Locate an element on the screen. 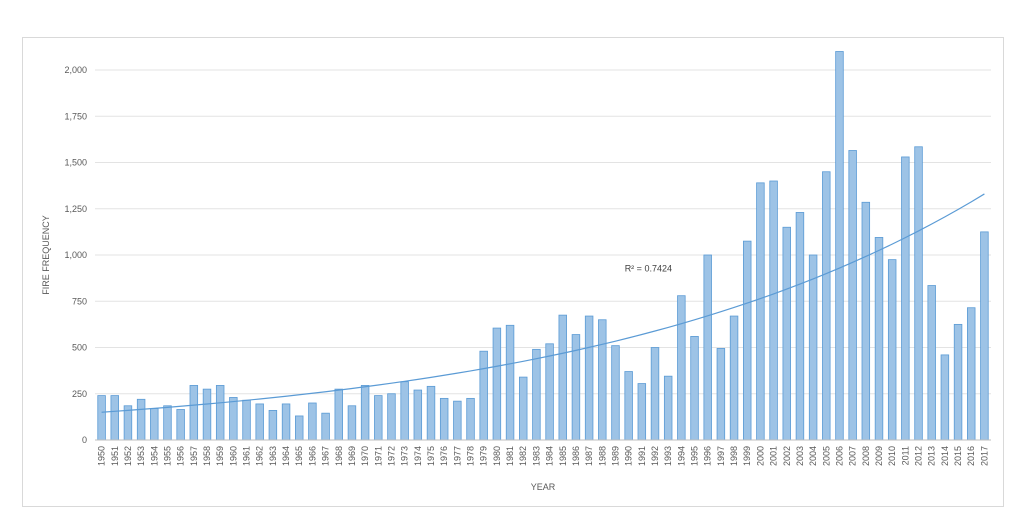 Image resolution: width=1024 pixels, height=526 pixels. x-tick-label: 1957 is located at coordinates (194, 456).